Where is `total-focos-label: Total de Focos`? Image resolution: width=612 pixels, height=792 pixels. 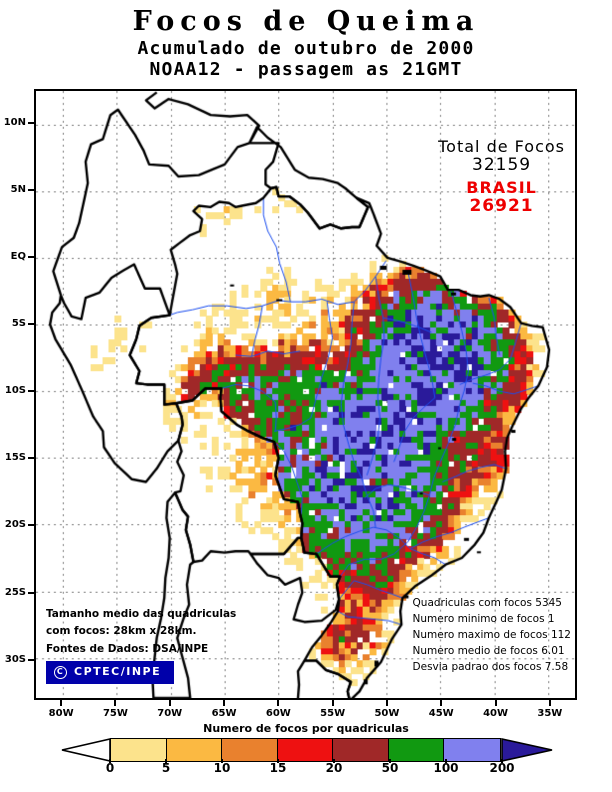 total-focos-label: Total de Focos is located at coordinates (501, 146).